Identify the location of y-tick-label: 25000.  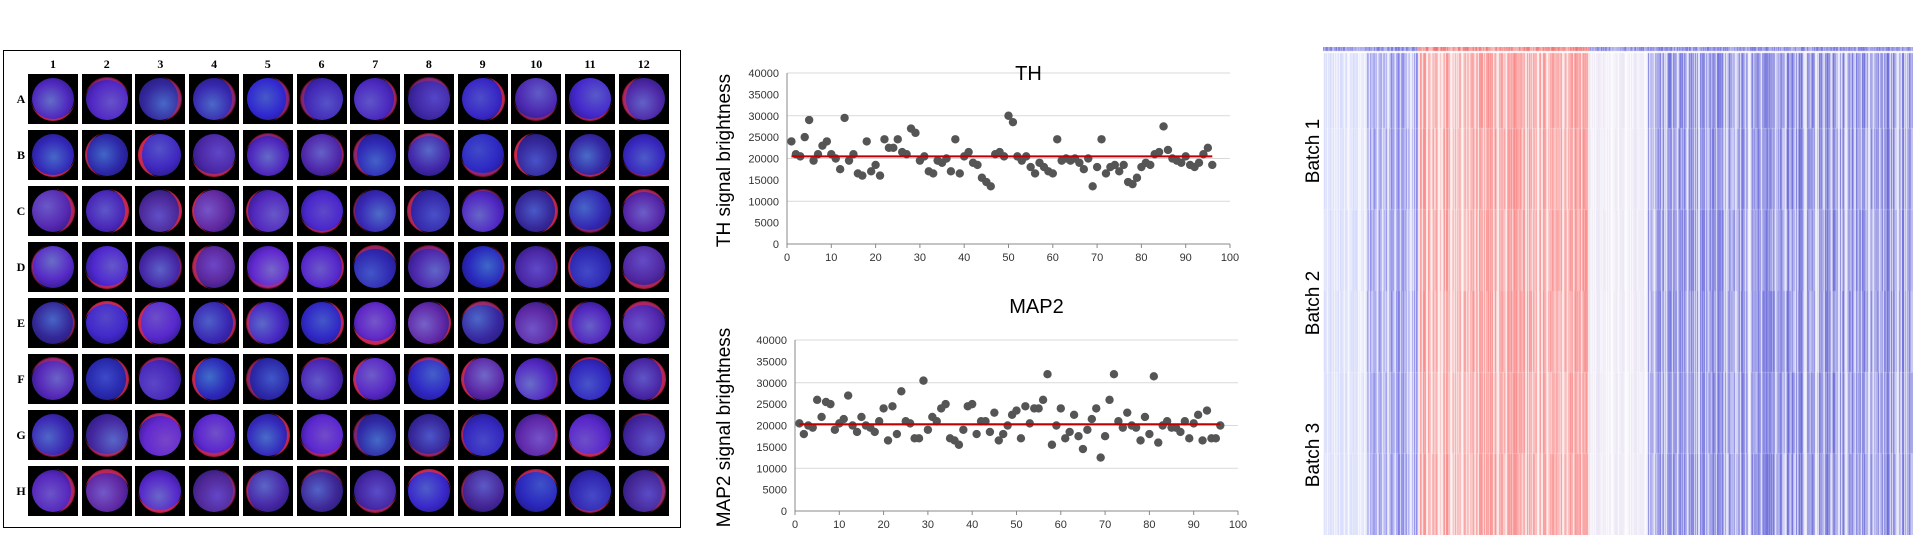
(763, 138).